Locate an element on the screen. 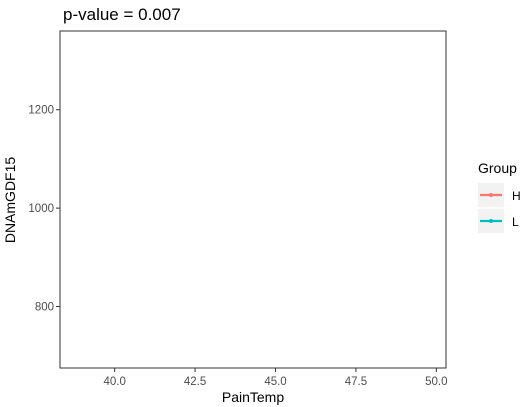 Image resolution: width=529 pixels, height=407 pixels. x-tick-label: 42.5 is located at coordinates (195, 382).